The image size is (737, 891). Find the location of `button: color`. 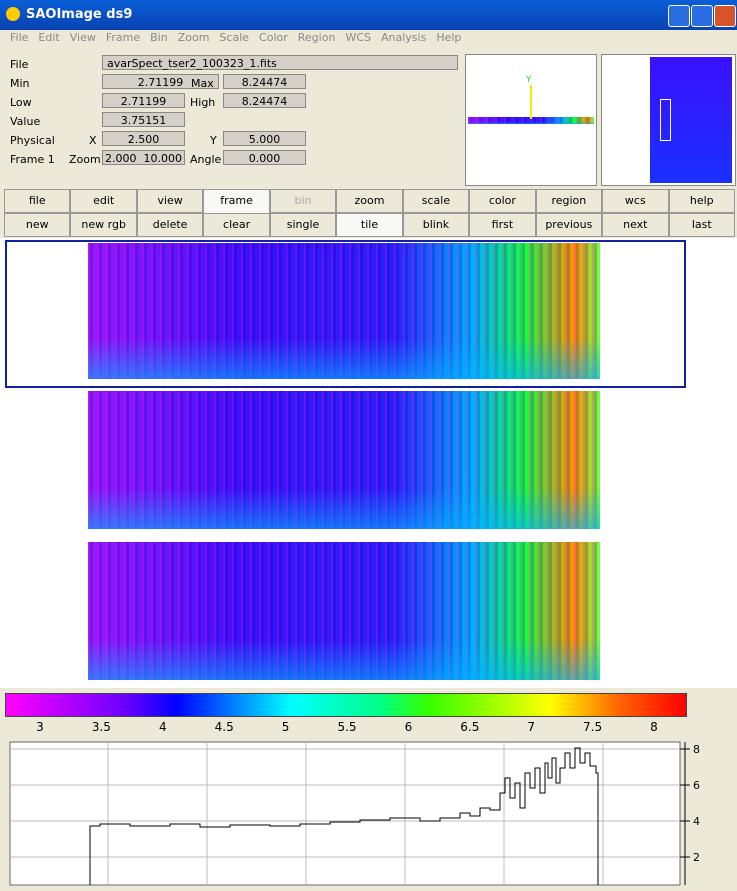

button: color is located at coordinates (502, 201).